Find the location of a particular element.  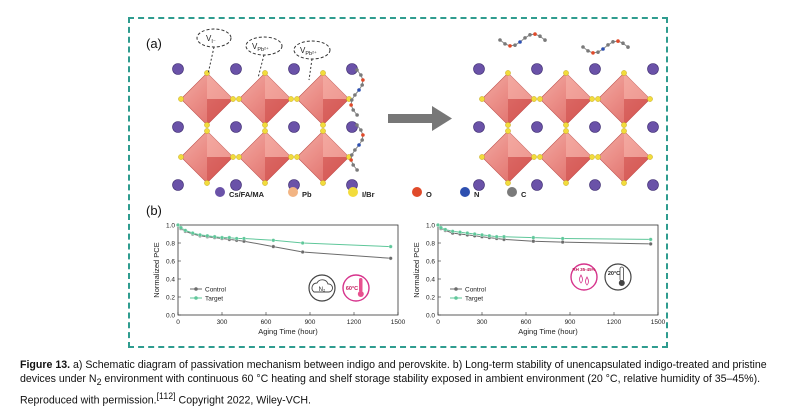

legend-dot-cs is located at coordinates (220, 192).